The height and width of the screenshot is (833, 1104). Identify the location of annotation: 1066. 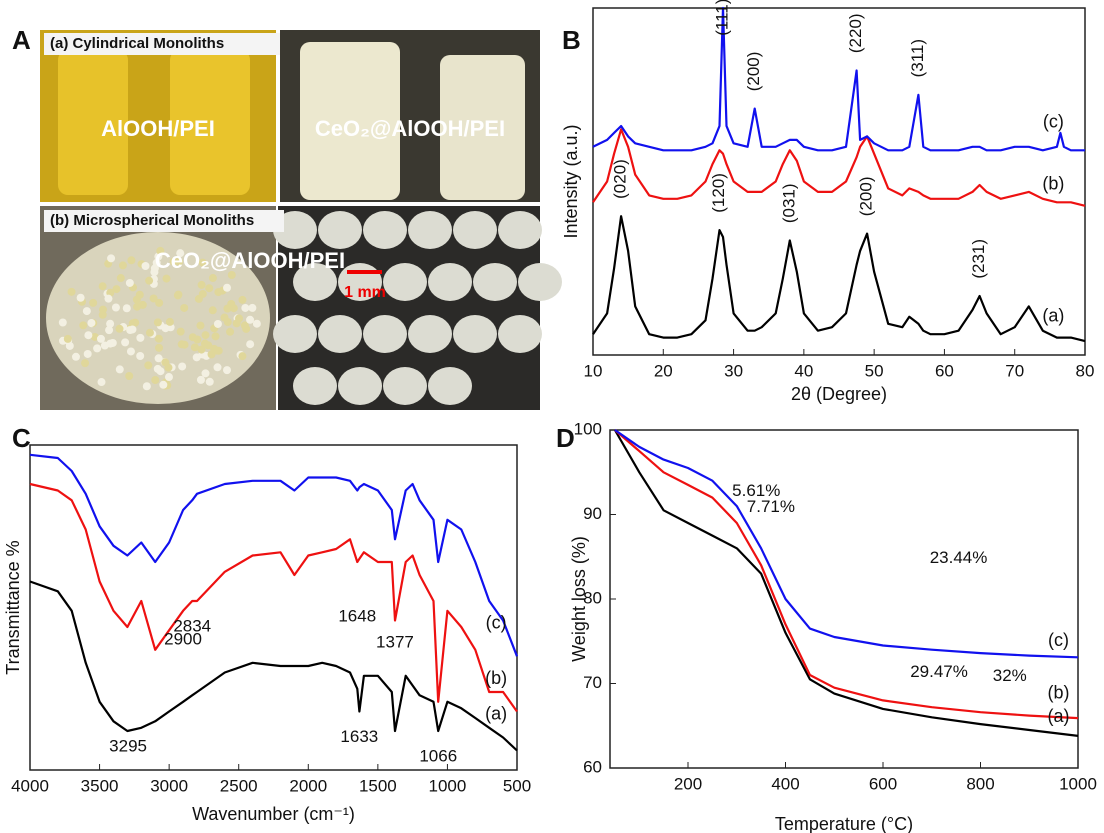
(438, 755).